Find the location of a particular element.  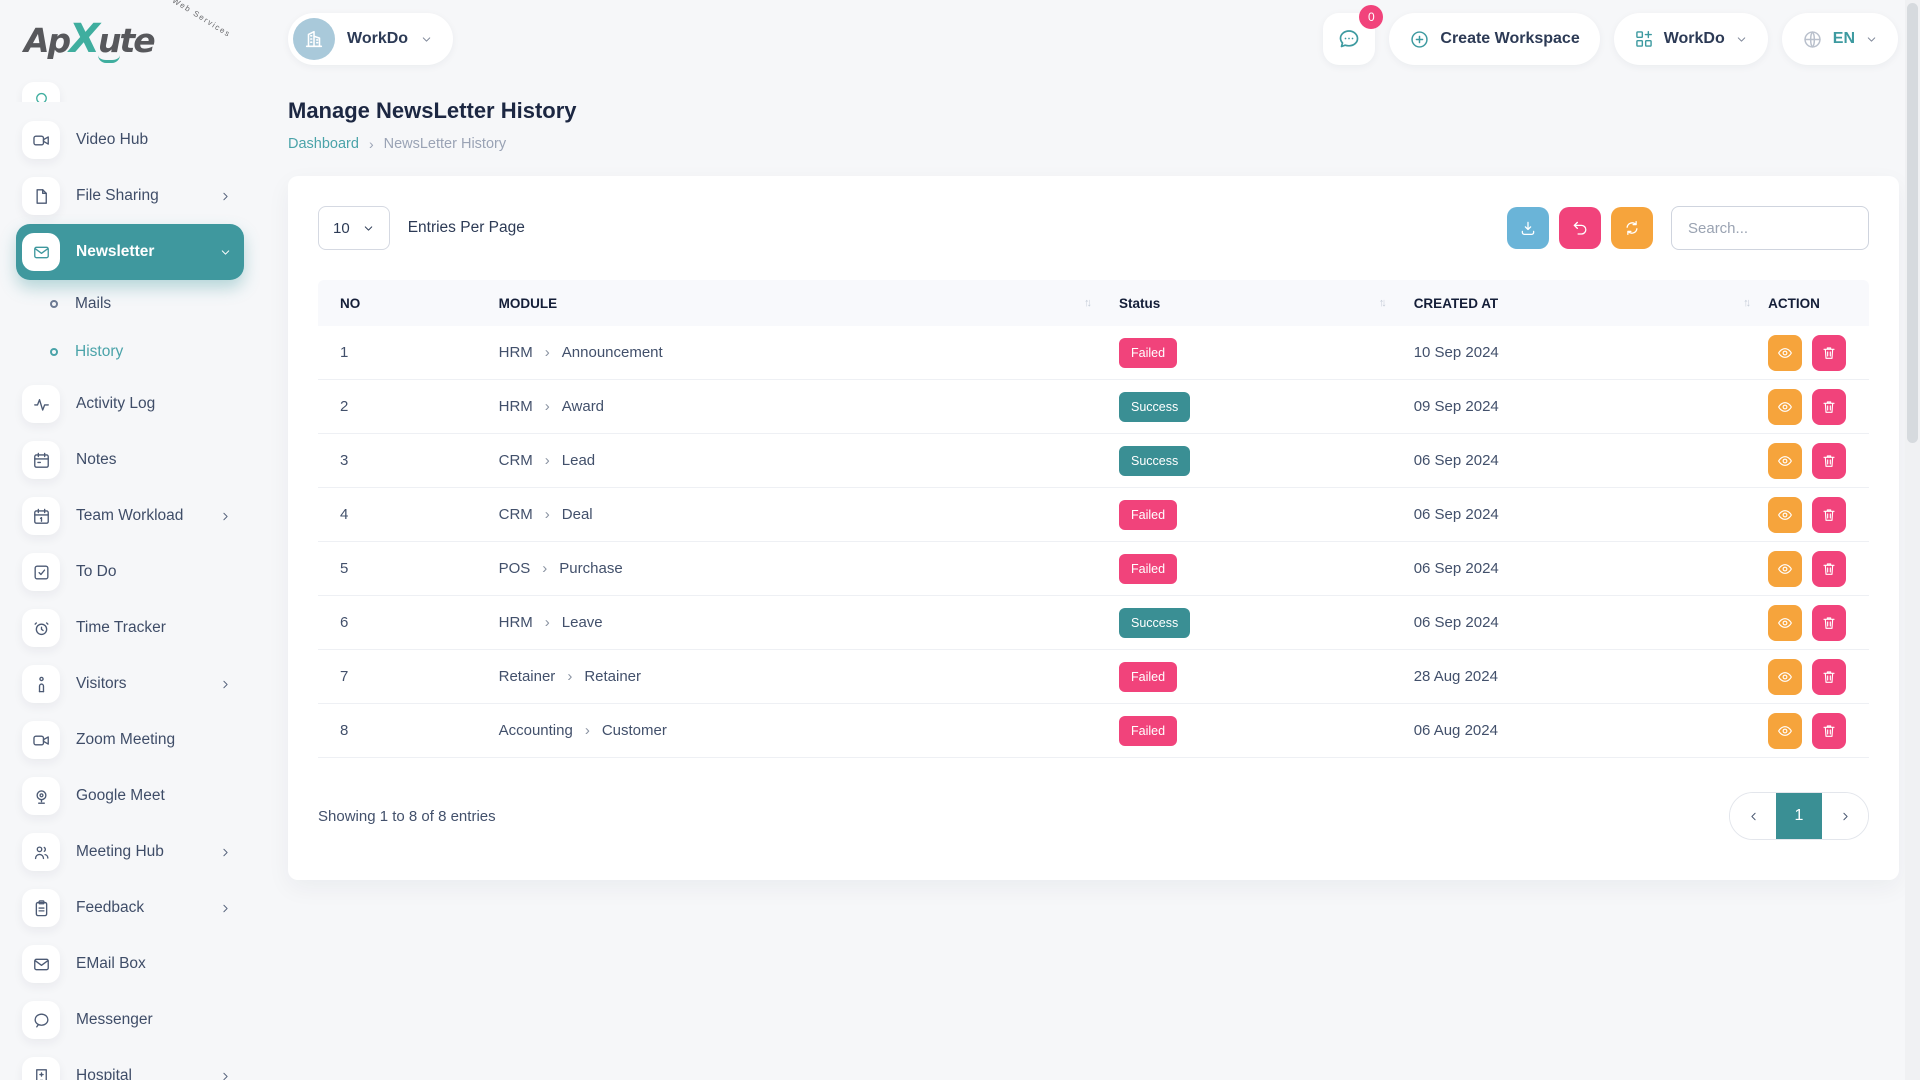

sidebar-item-newsletter: Newsletter is located at coordinates (130, 252).